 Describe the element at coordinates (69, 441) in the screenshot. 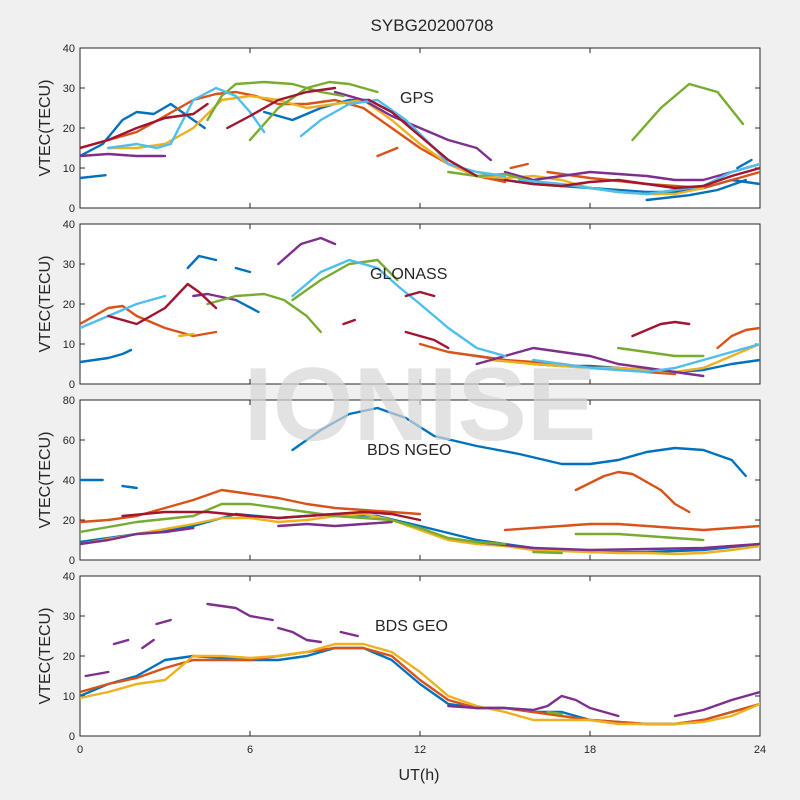

I see `y-tick-label: 60` at that location.